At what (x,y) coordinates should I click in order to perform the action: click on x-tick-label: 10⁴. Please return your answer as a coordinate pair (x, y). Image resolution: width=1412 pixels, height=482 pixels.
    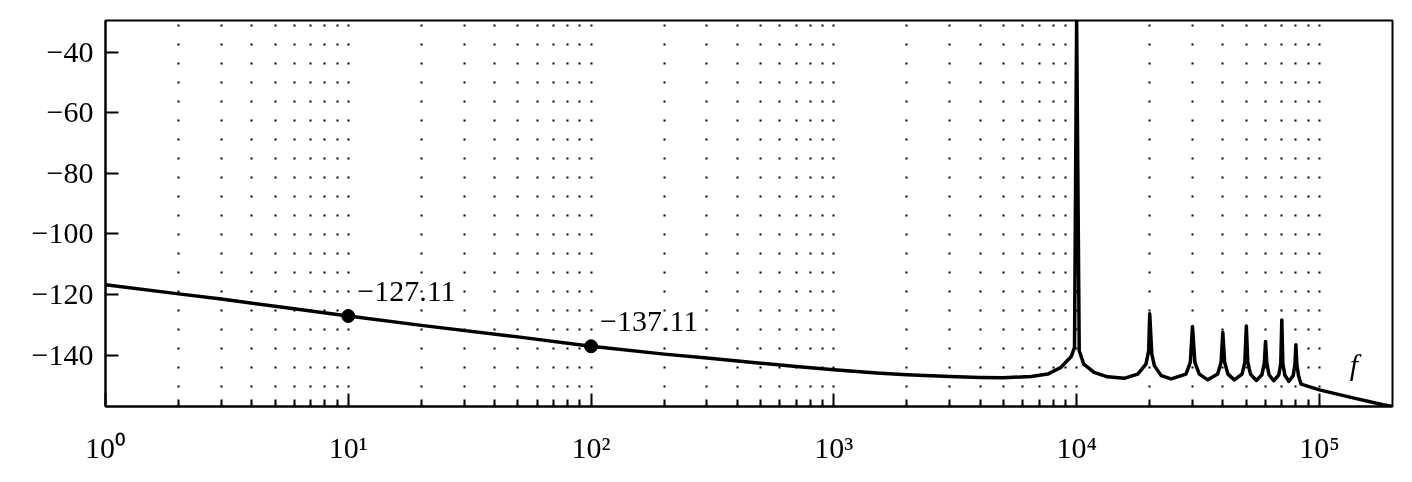
    Looking at the image, I should click on (1076, 447).